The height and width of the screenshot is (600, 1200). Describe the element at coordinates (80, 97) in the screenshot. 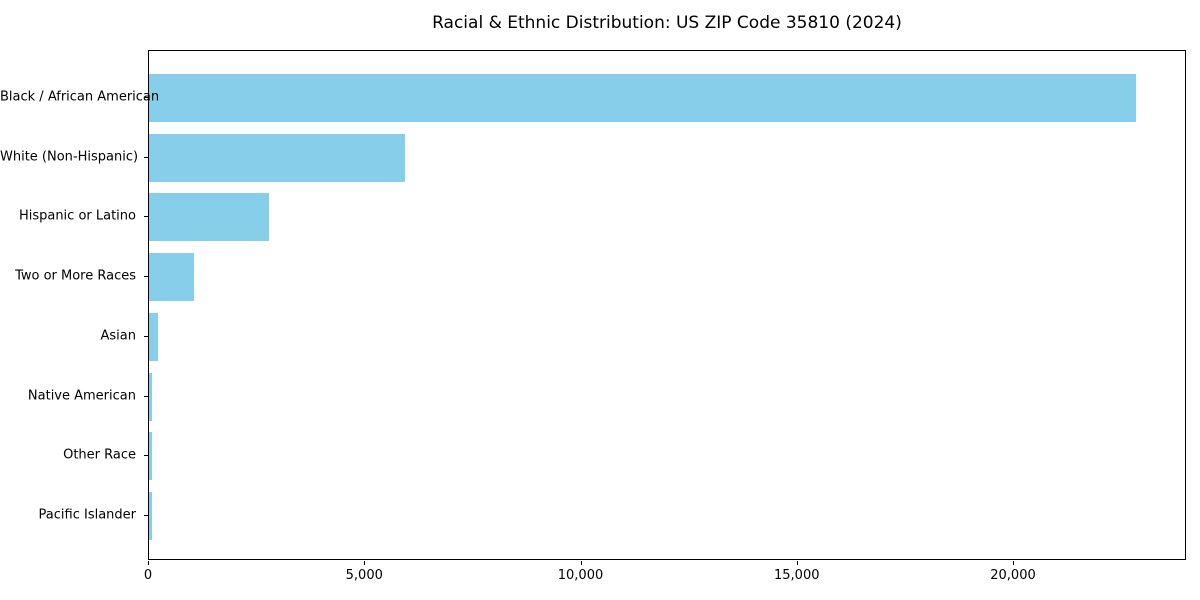

I see `y-tick-label: Black / African American` at that location.